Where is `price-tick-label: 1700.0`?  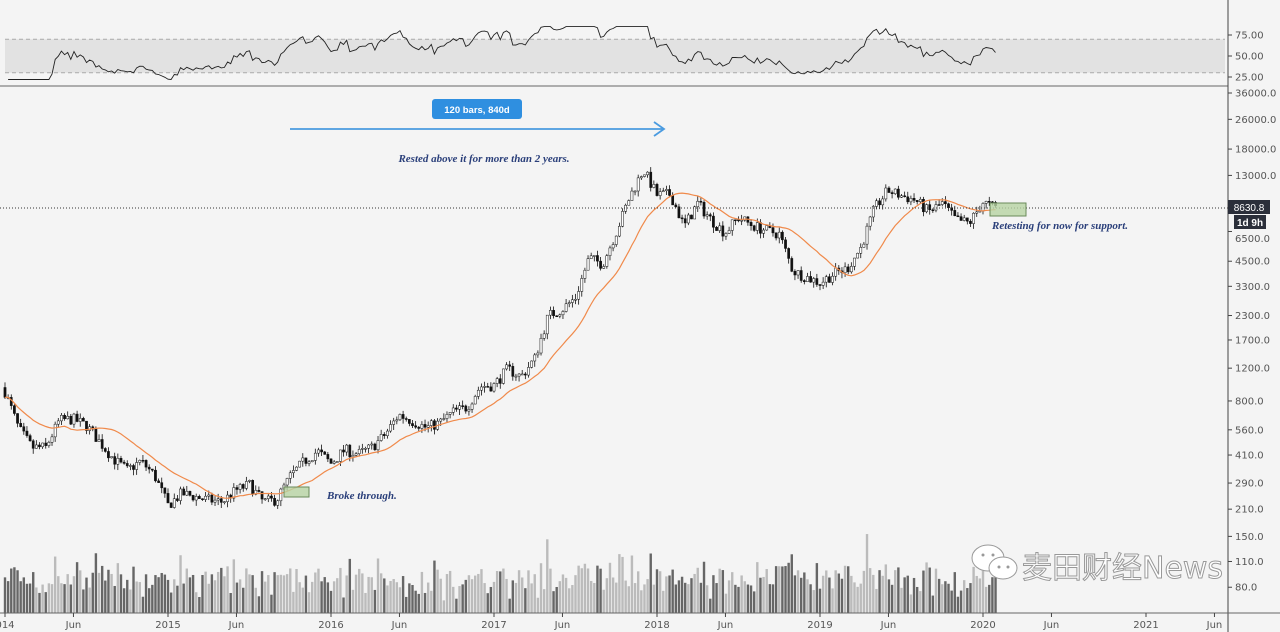 price-tick-label: 1700.0 is located at coordinates (1252, 340).